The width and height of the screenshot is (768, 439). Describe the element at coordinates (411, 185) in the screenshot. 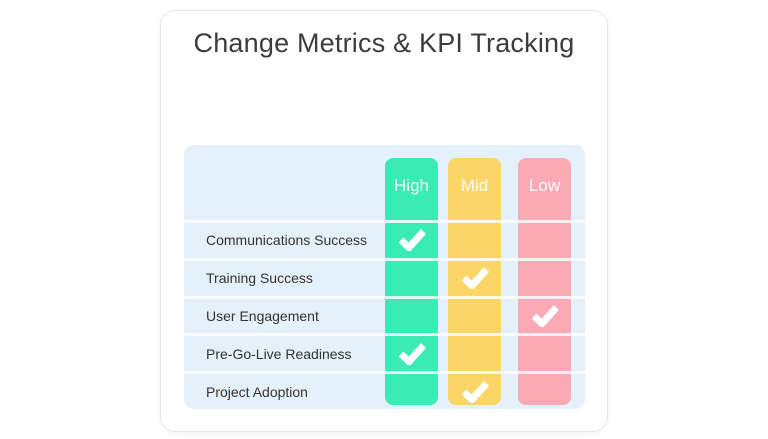

I see `column-header-high: High` at that location.